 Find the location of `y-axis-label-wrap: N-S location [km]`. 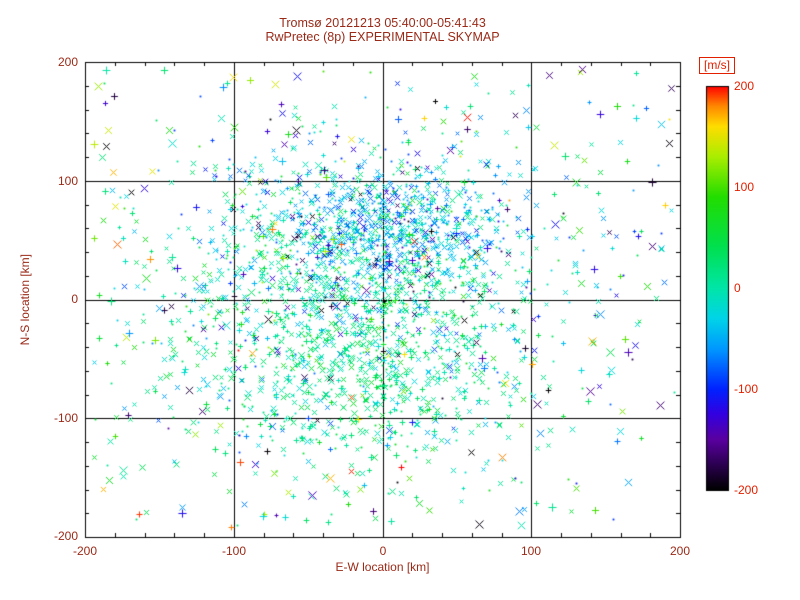

y-axis-label-wrap: N-S location [km] is located at coordinates (25, 299).